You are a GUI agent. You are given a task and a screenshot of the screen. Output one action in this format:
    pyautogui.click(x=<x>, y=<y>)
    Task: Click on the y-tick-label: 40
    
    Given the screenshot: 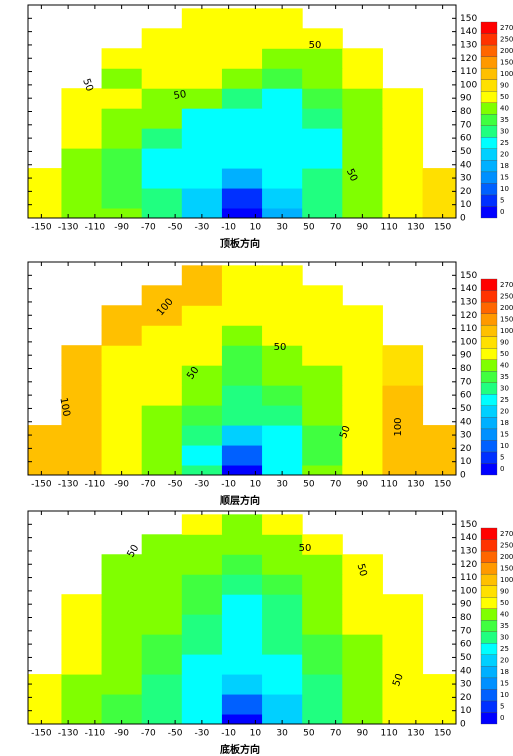 What is the action you would take?
    pyautogui.click(x=466, y=165)
    